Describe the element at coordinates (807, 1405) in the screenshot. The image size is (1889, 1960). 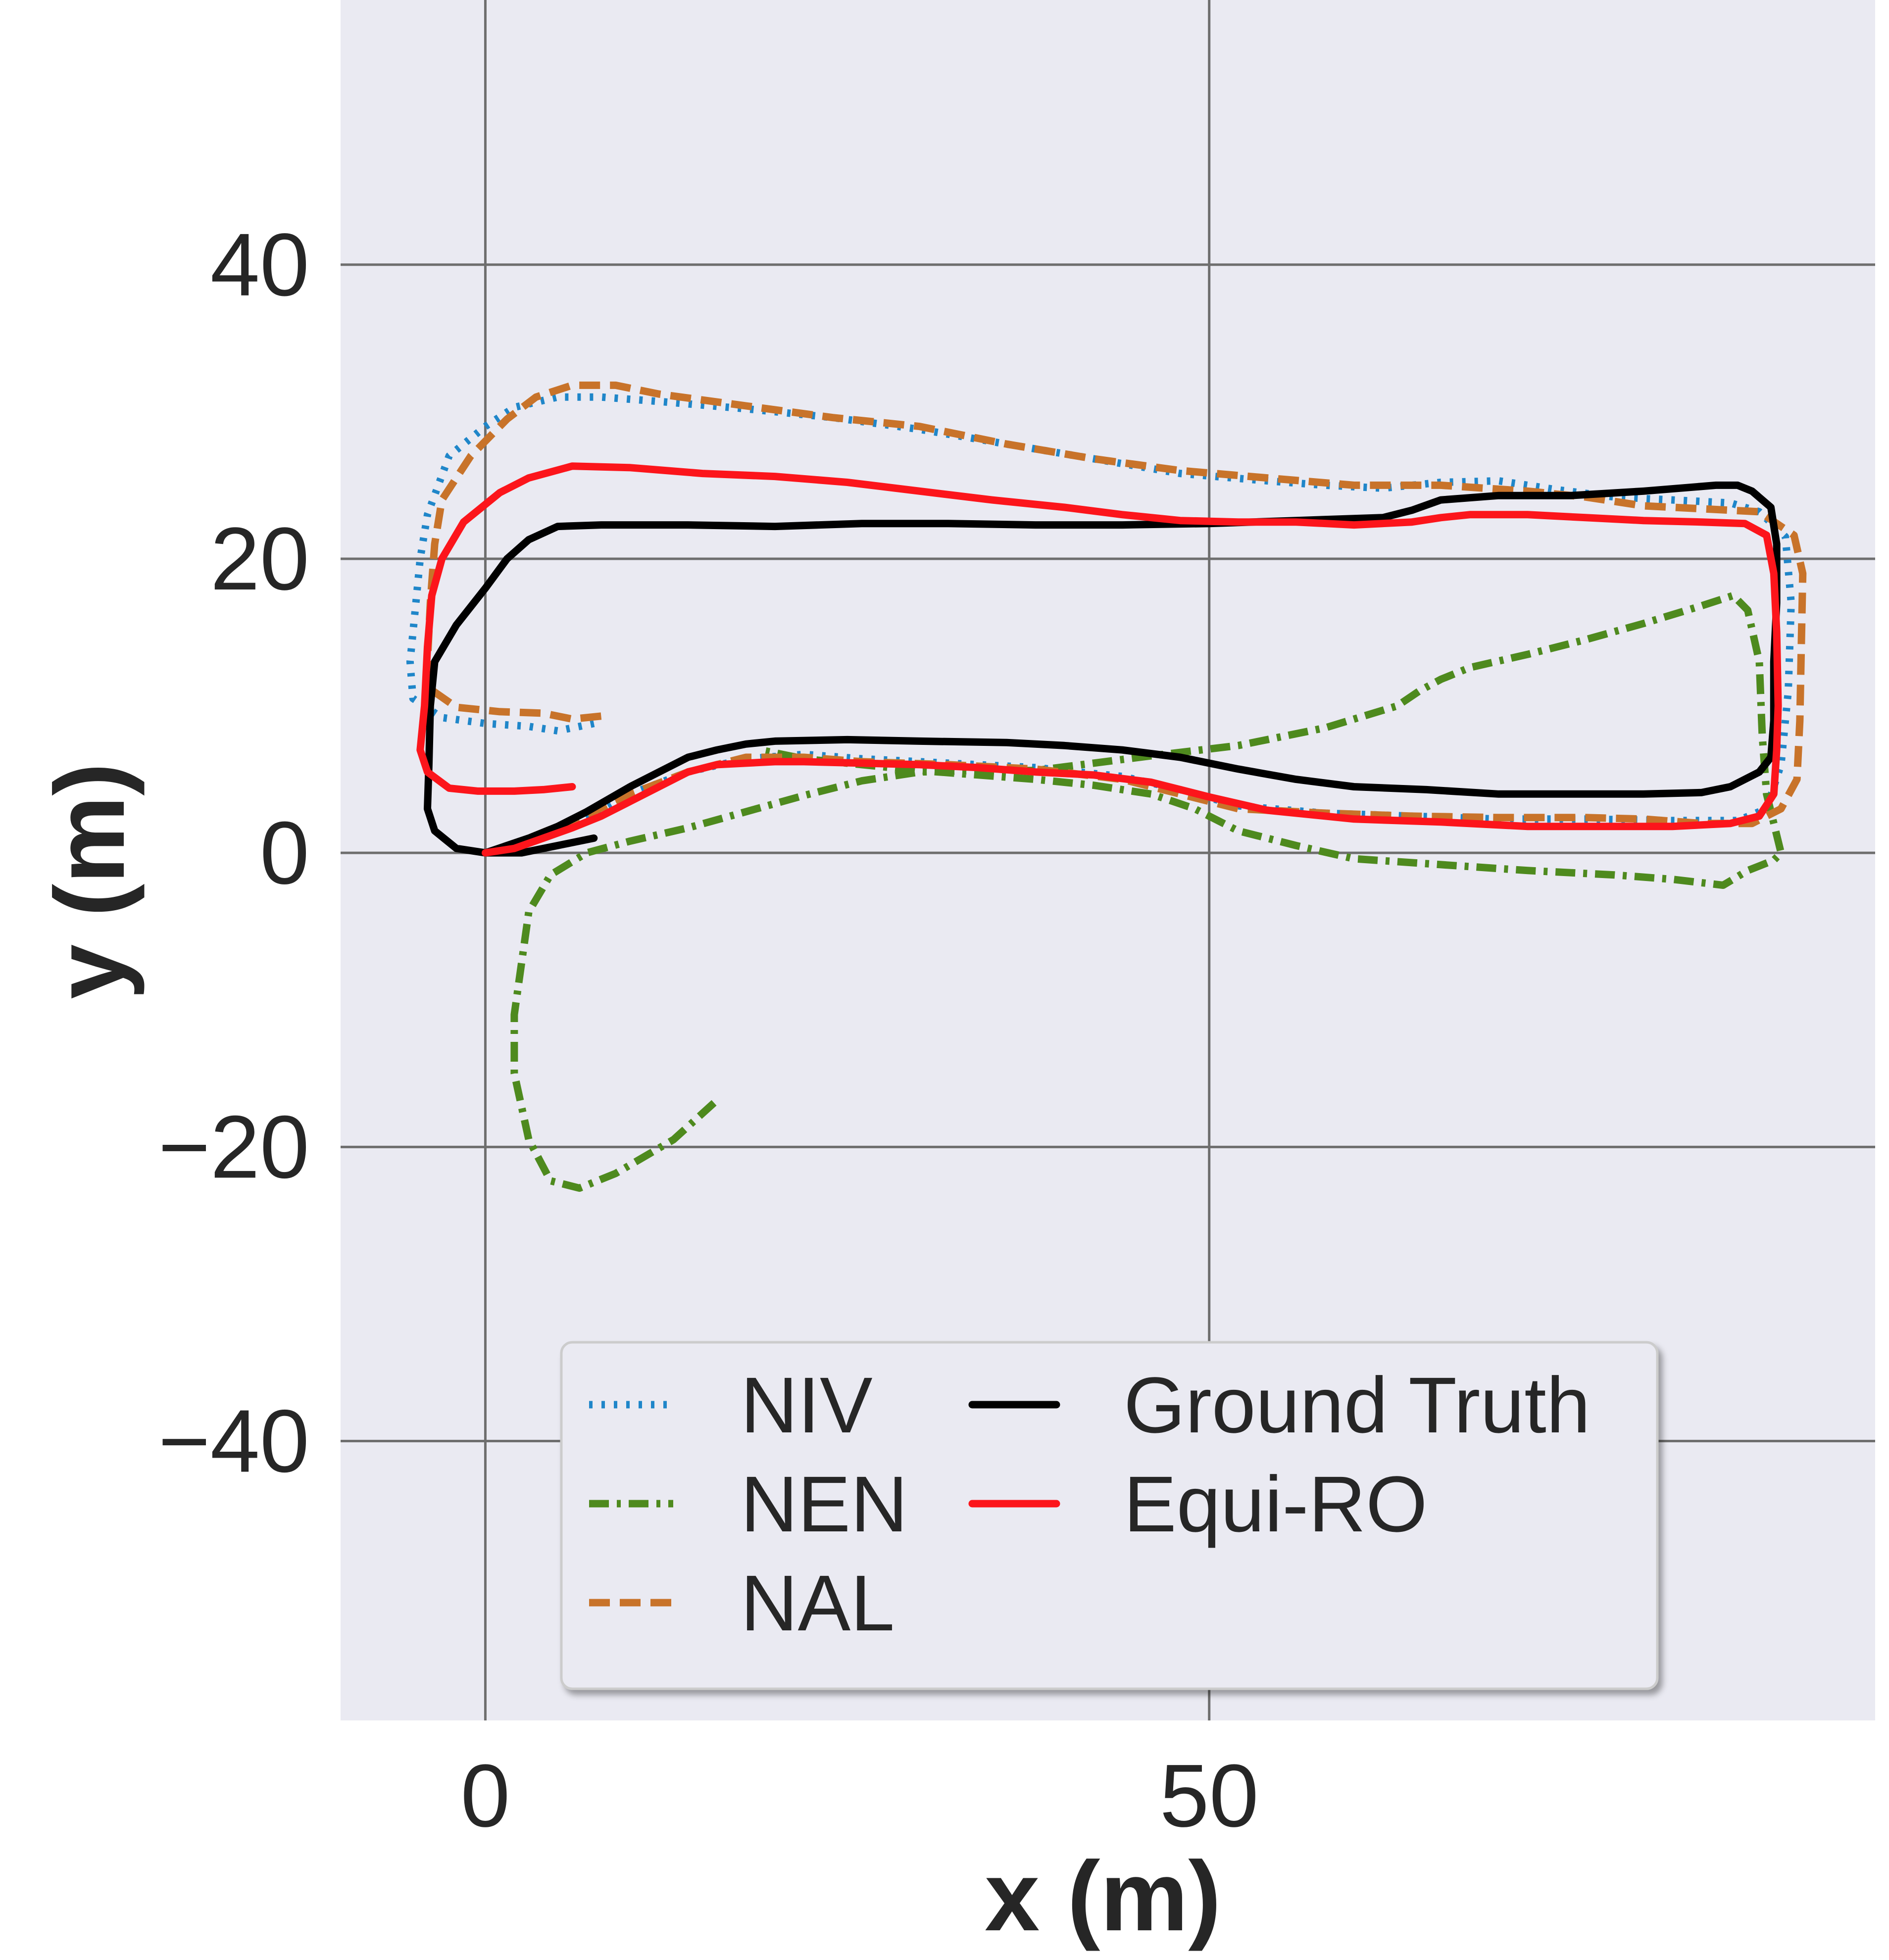
I see `legend-label: NIV` at that location.